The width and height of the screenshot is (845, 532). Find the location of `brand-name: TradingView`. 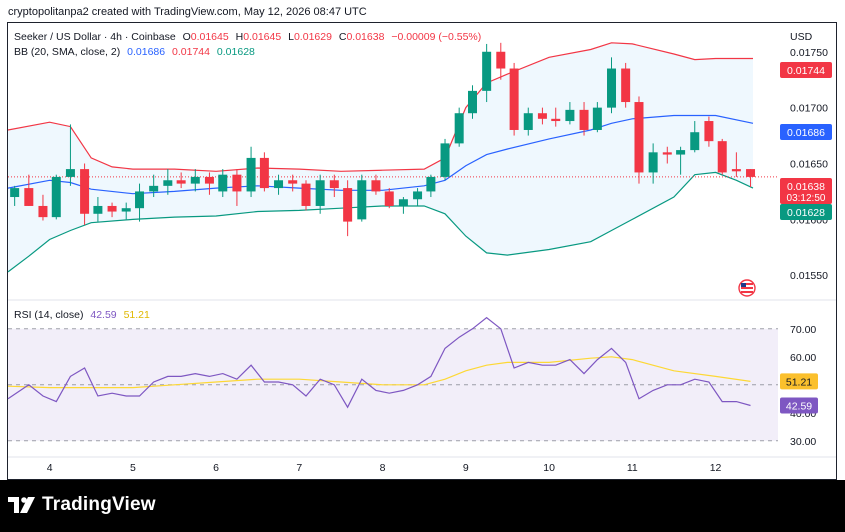

brand-name: TradingView is located at coordinates (99, 504).